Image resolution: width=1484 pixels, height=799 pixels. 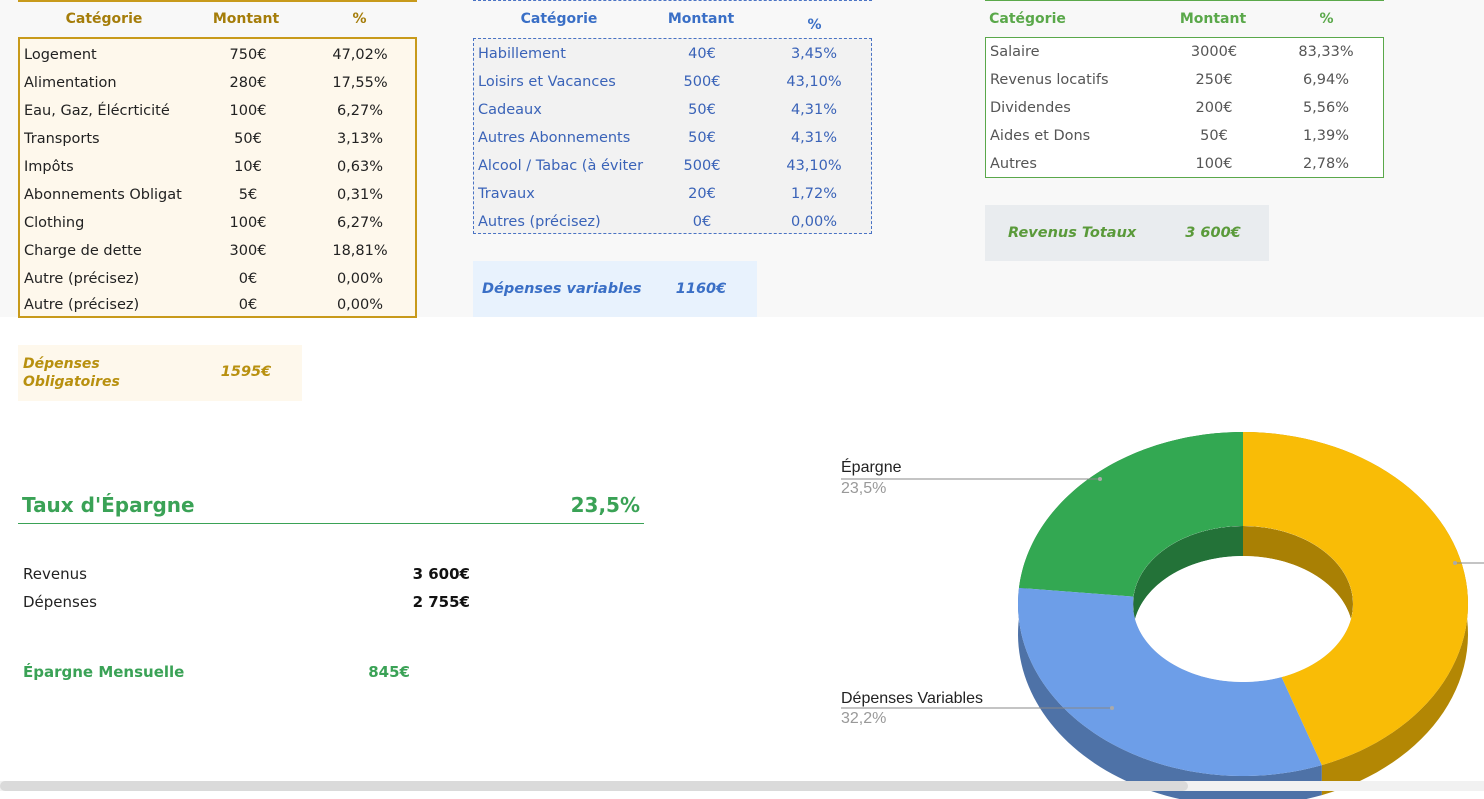 I want to click on row-categorie: Revenus locatifs, so click(x=1049, y=80).